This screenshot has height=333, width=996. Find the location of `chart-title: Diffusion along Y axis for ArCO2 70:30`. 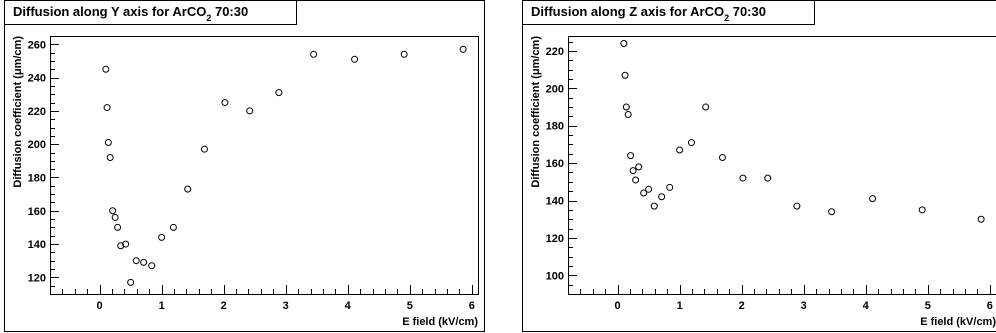

chart-title: Diffusion along Y axis for ArCO2 70:30 is located at coordinates (130, 13).